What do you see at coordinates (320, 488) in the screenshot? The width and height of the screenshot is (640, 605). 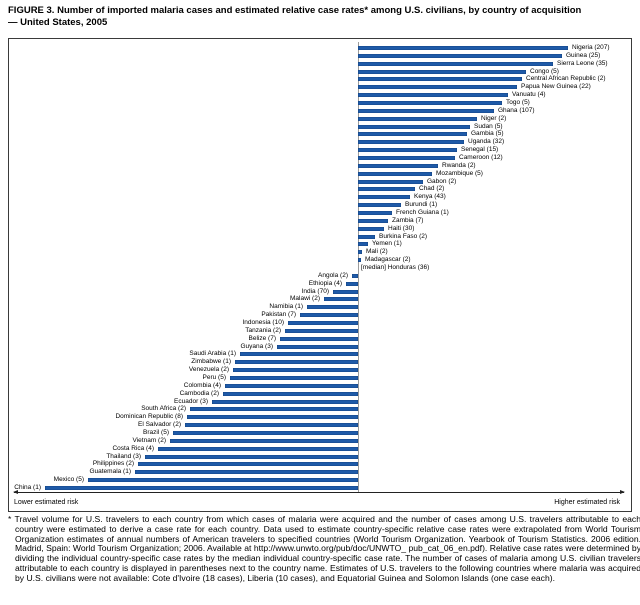 I see `chart-row-china: China (1)` at bounding box center [320, 488].